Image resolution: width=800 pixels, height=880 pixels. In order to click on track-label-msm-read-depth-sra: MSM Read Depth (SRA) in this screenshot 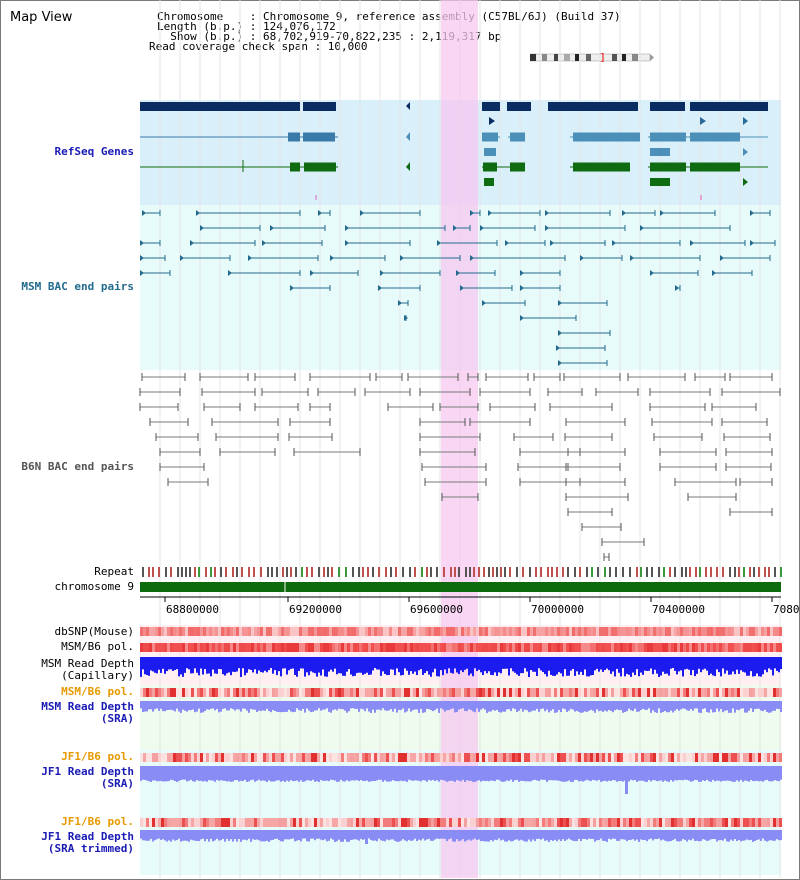, I will do `click(87, 712)`.